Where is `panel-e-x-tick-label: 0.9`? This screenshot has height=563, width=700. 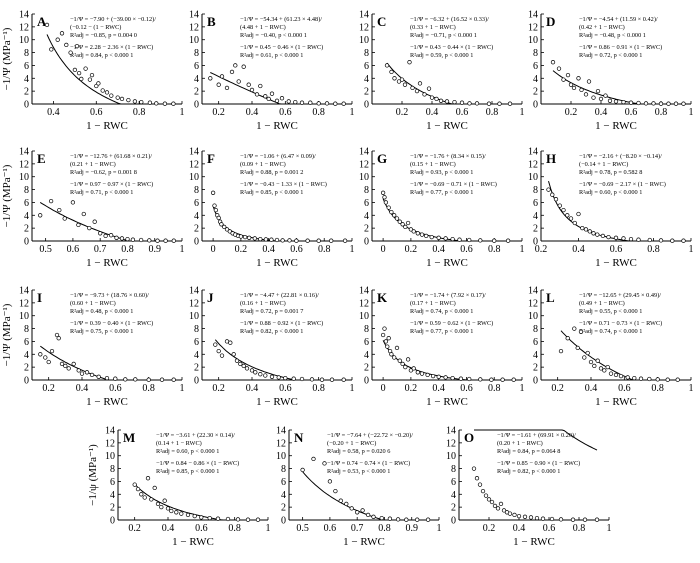 panel-e-x-tick-label: 0.9 is located at coordinates (154, 249).